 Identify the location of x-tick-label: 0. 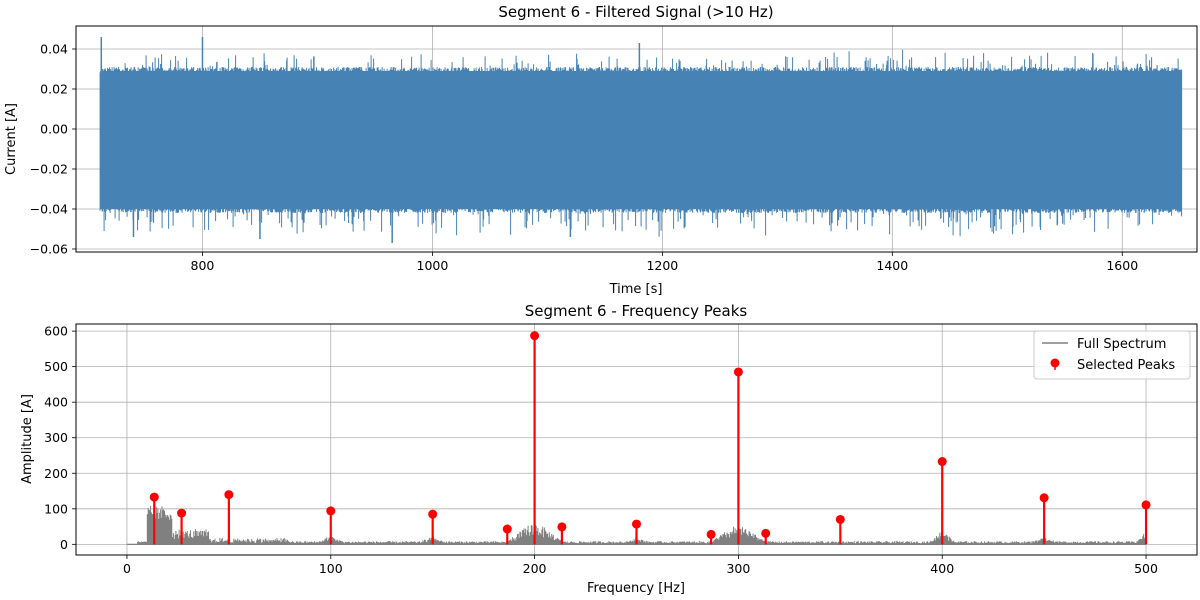
(127, 568).